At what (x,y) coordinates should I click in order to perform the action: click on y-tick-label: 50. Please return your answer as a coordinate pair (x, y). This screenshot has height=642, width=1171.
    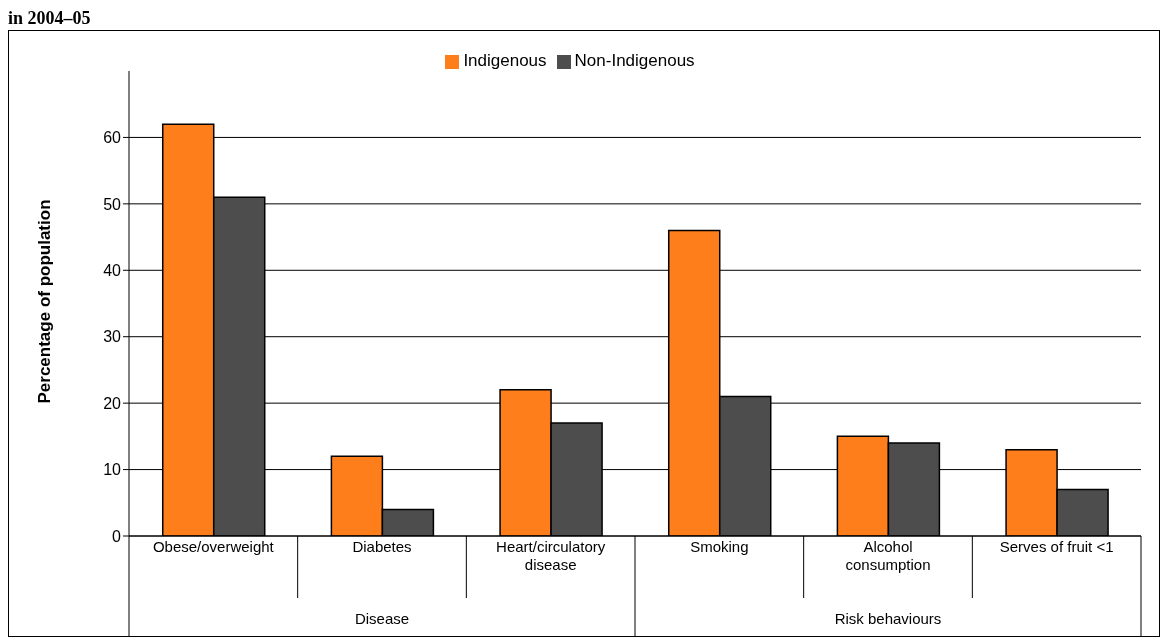
    Looking at the image, I should click on (112, 204).